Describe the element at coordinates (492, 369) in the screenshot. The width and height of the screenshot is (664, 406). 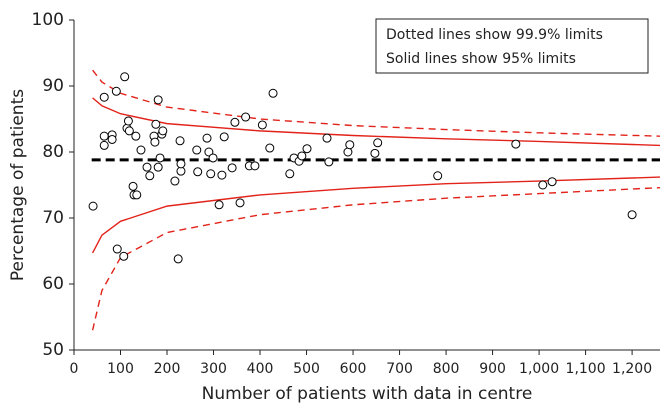
I see `x-tick-label: 900` at that location.